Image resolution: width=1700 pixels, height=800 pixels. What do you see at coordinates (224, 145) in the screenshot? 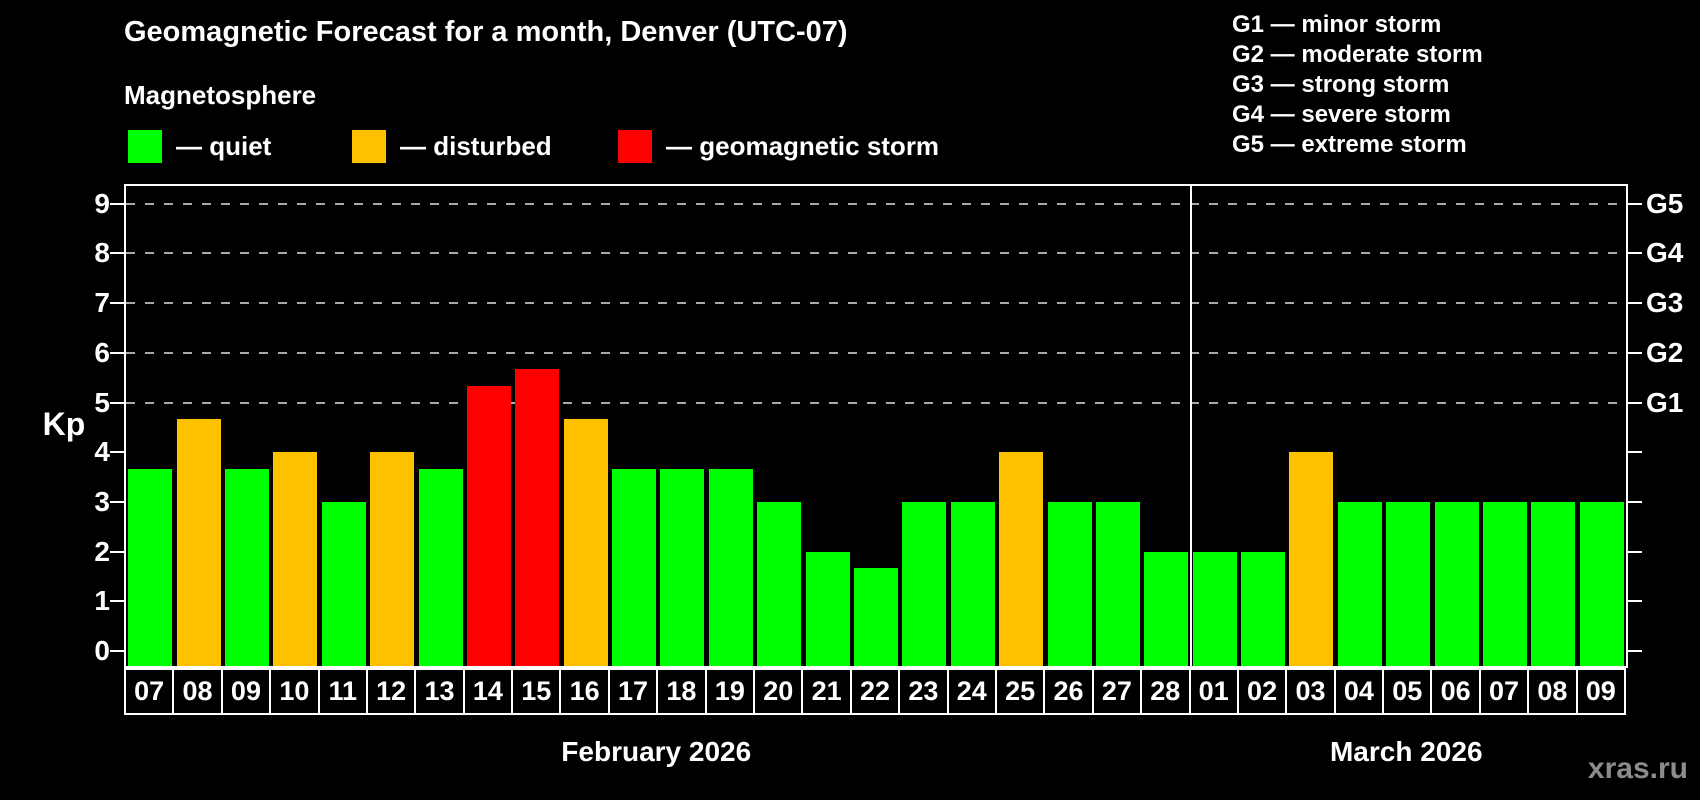
I see `legend-label: — quiet` at bounding box center [224, 145].